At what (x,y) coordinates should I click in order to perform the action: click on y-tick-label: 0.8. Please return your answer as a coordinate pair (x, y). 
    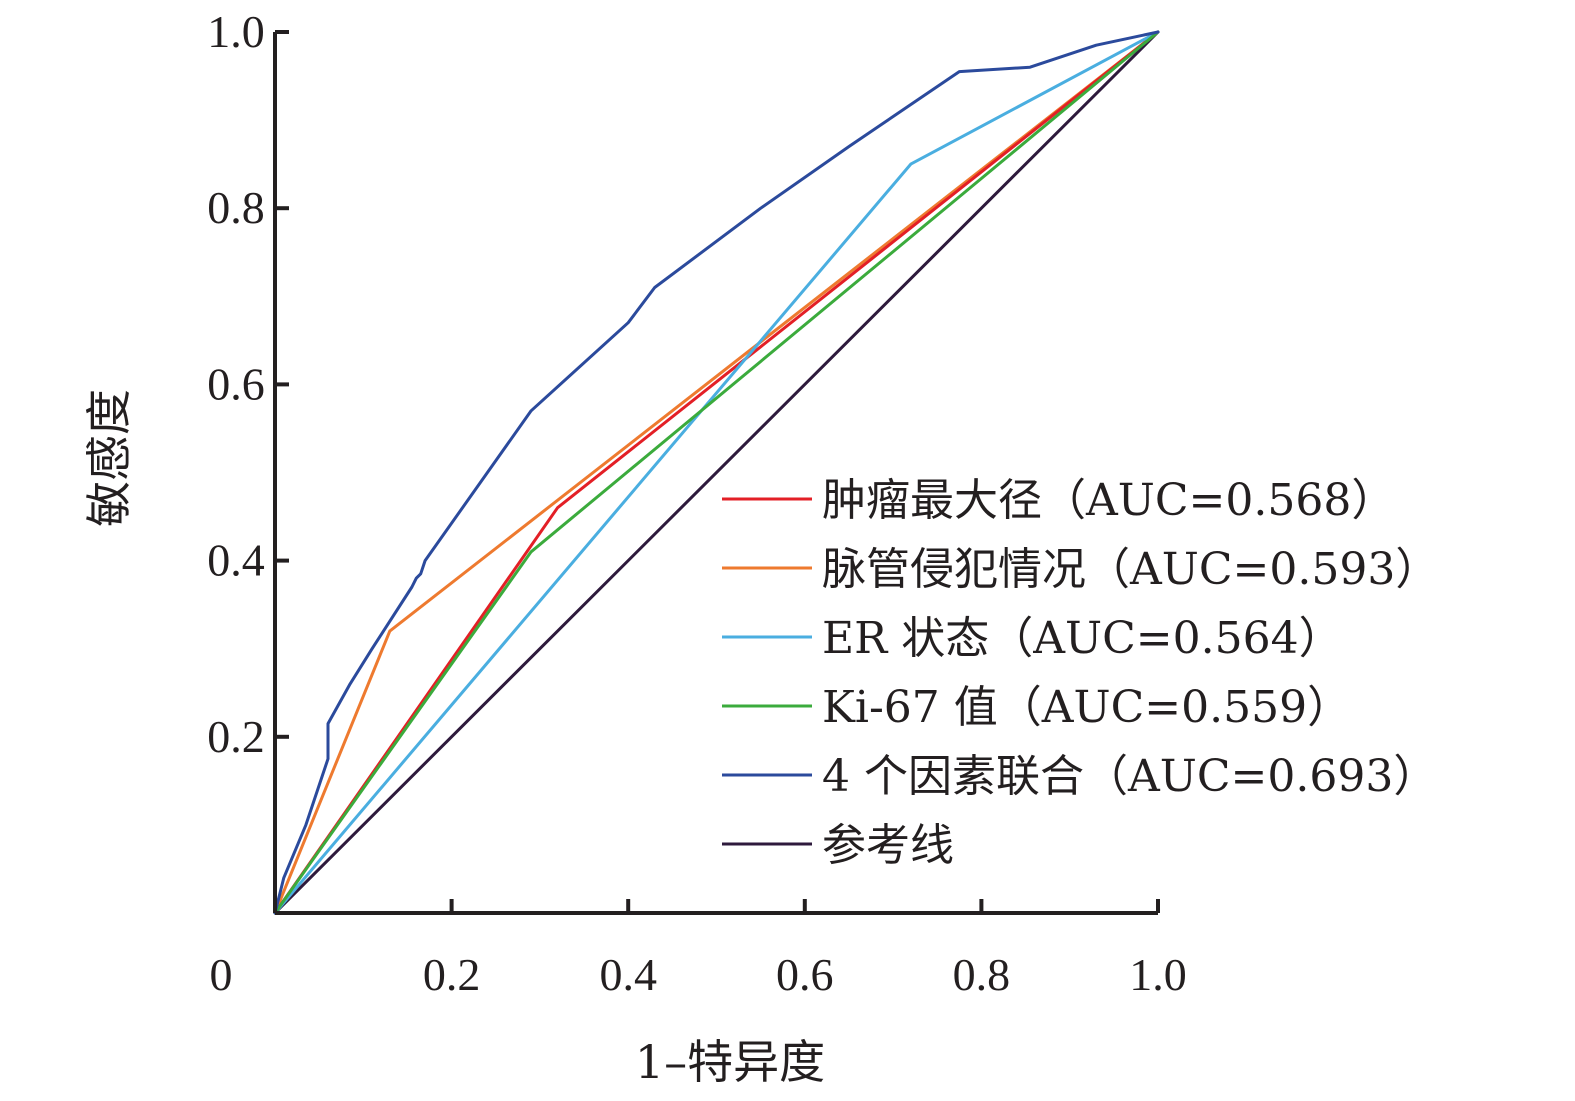
    Looking at the image, I should click on (236, 207).